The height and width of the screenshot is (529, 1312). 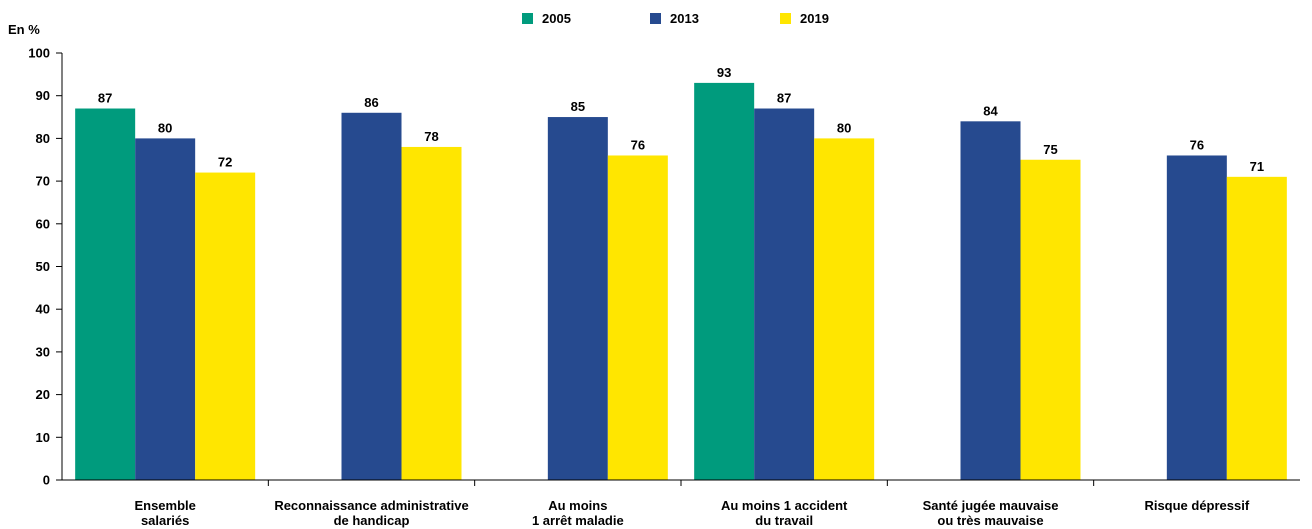 I want to click on y-tick-label: 60, so click(x=43, y=223).